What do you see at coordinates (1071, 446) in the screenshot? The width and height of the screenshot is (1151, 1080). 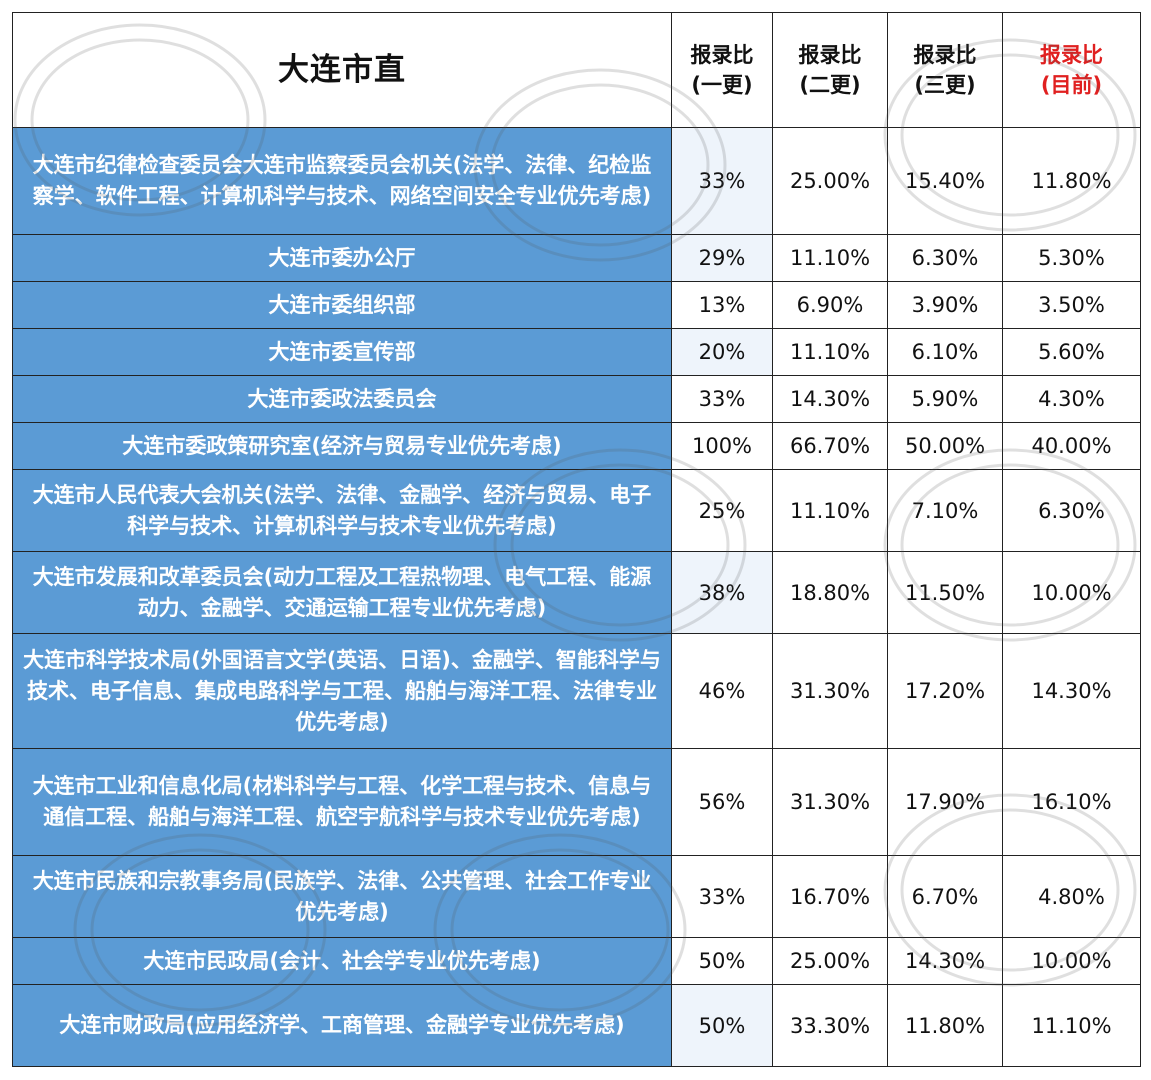 I see `ratio-current-cell: 40.00%` at bounding box center [1071, 446].